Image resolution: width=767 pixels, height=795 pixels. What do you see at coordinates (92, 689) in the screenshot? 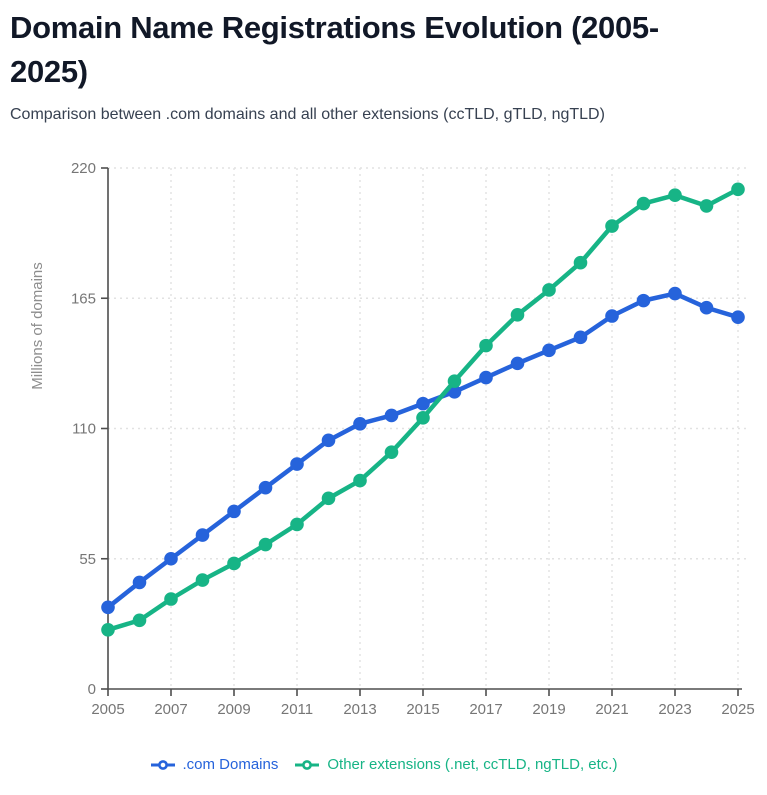
I see `y-tick-label: 0` at bounding box center [92, 689].